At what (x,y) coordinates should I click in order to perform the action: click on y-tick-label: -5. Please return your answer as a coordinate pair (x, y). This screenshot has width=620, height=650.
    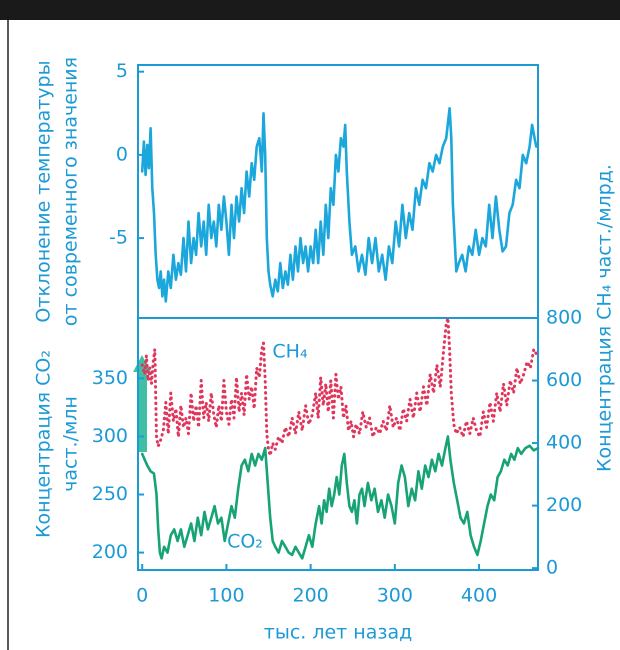
    Looking at the image, I should click on (118, 238).